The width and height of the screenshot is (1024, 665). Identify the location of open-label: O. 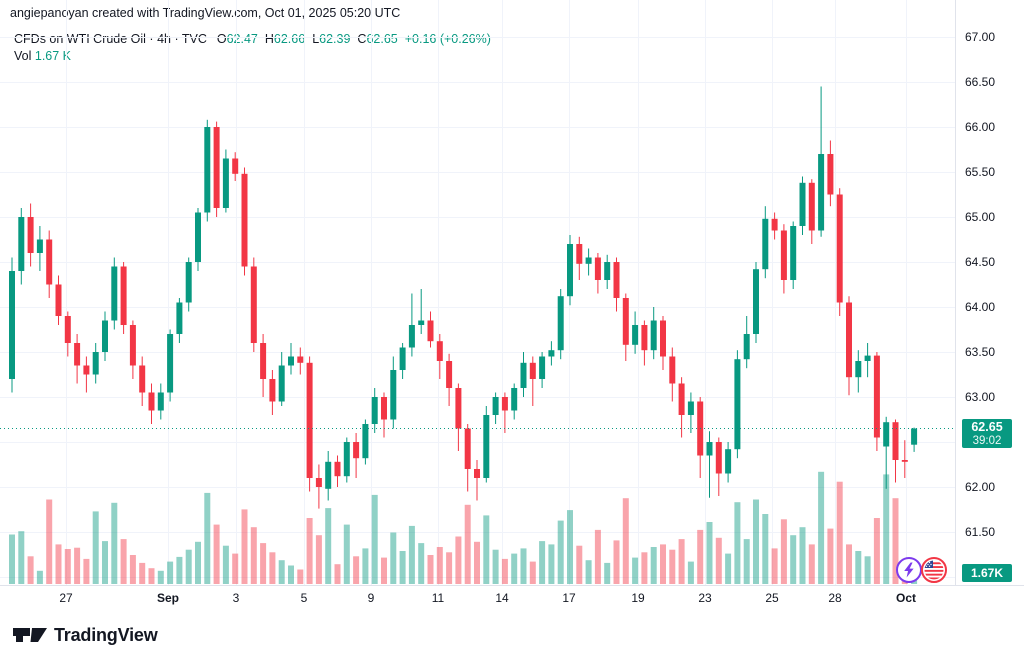
(221, 39).